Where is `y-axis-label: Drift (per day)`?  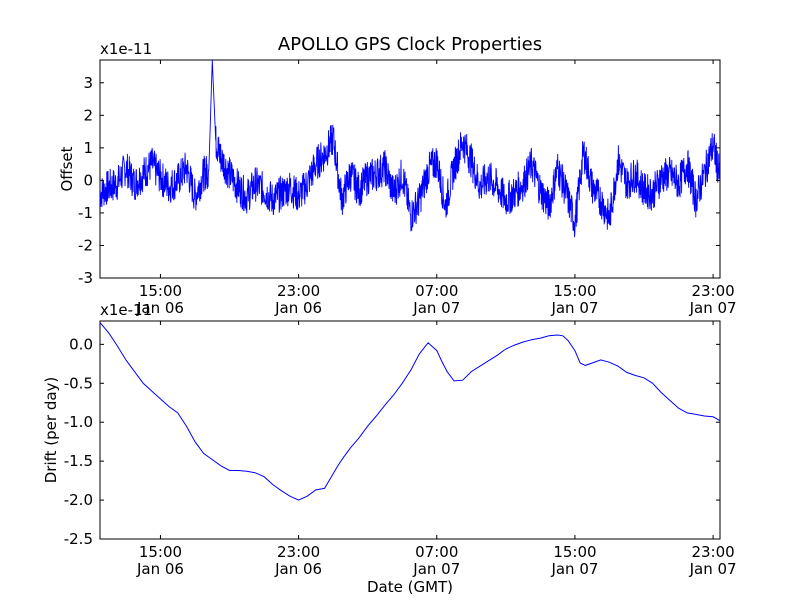
y-axis-label: Drift (per day) is located at coordinates (51, 430).